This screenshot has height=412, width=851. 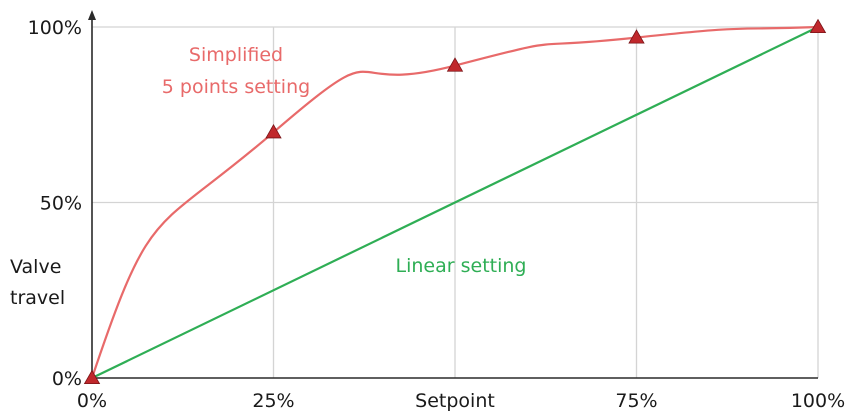 I want to click on x-tick-label: 75%, so click(x=636, y=401).